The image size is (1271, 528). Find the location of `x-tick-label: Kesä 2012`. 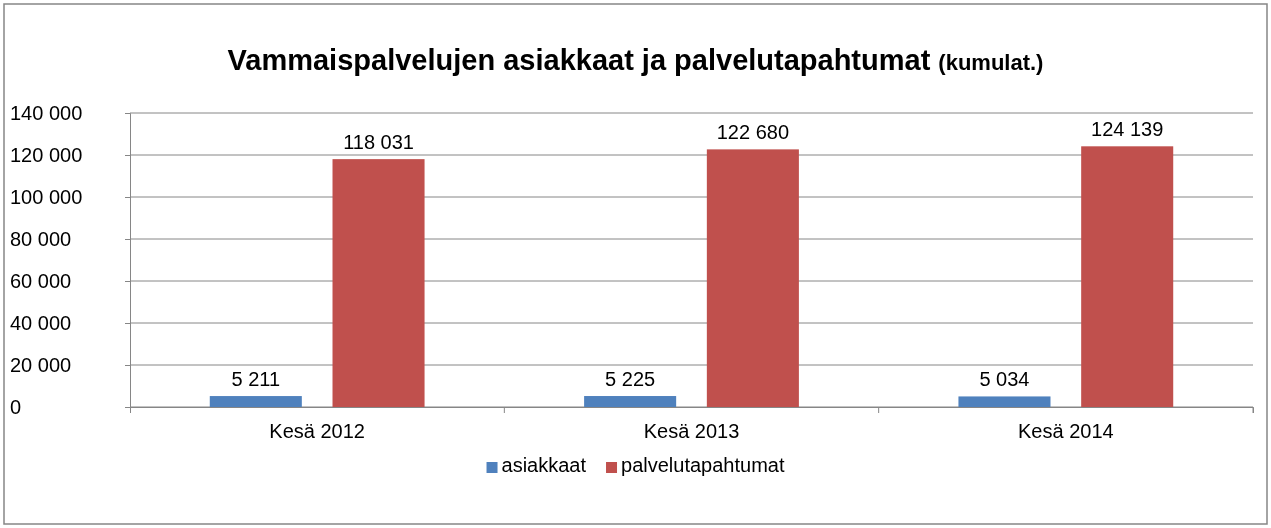

x-tick-label: Kesä 2012 is located at coordinates (317, 431).